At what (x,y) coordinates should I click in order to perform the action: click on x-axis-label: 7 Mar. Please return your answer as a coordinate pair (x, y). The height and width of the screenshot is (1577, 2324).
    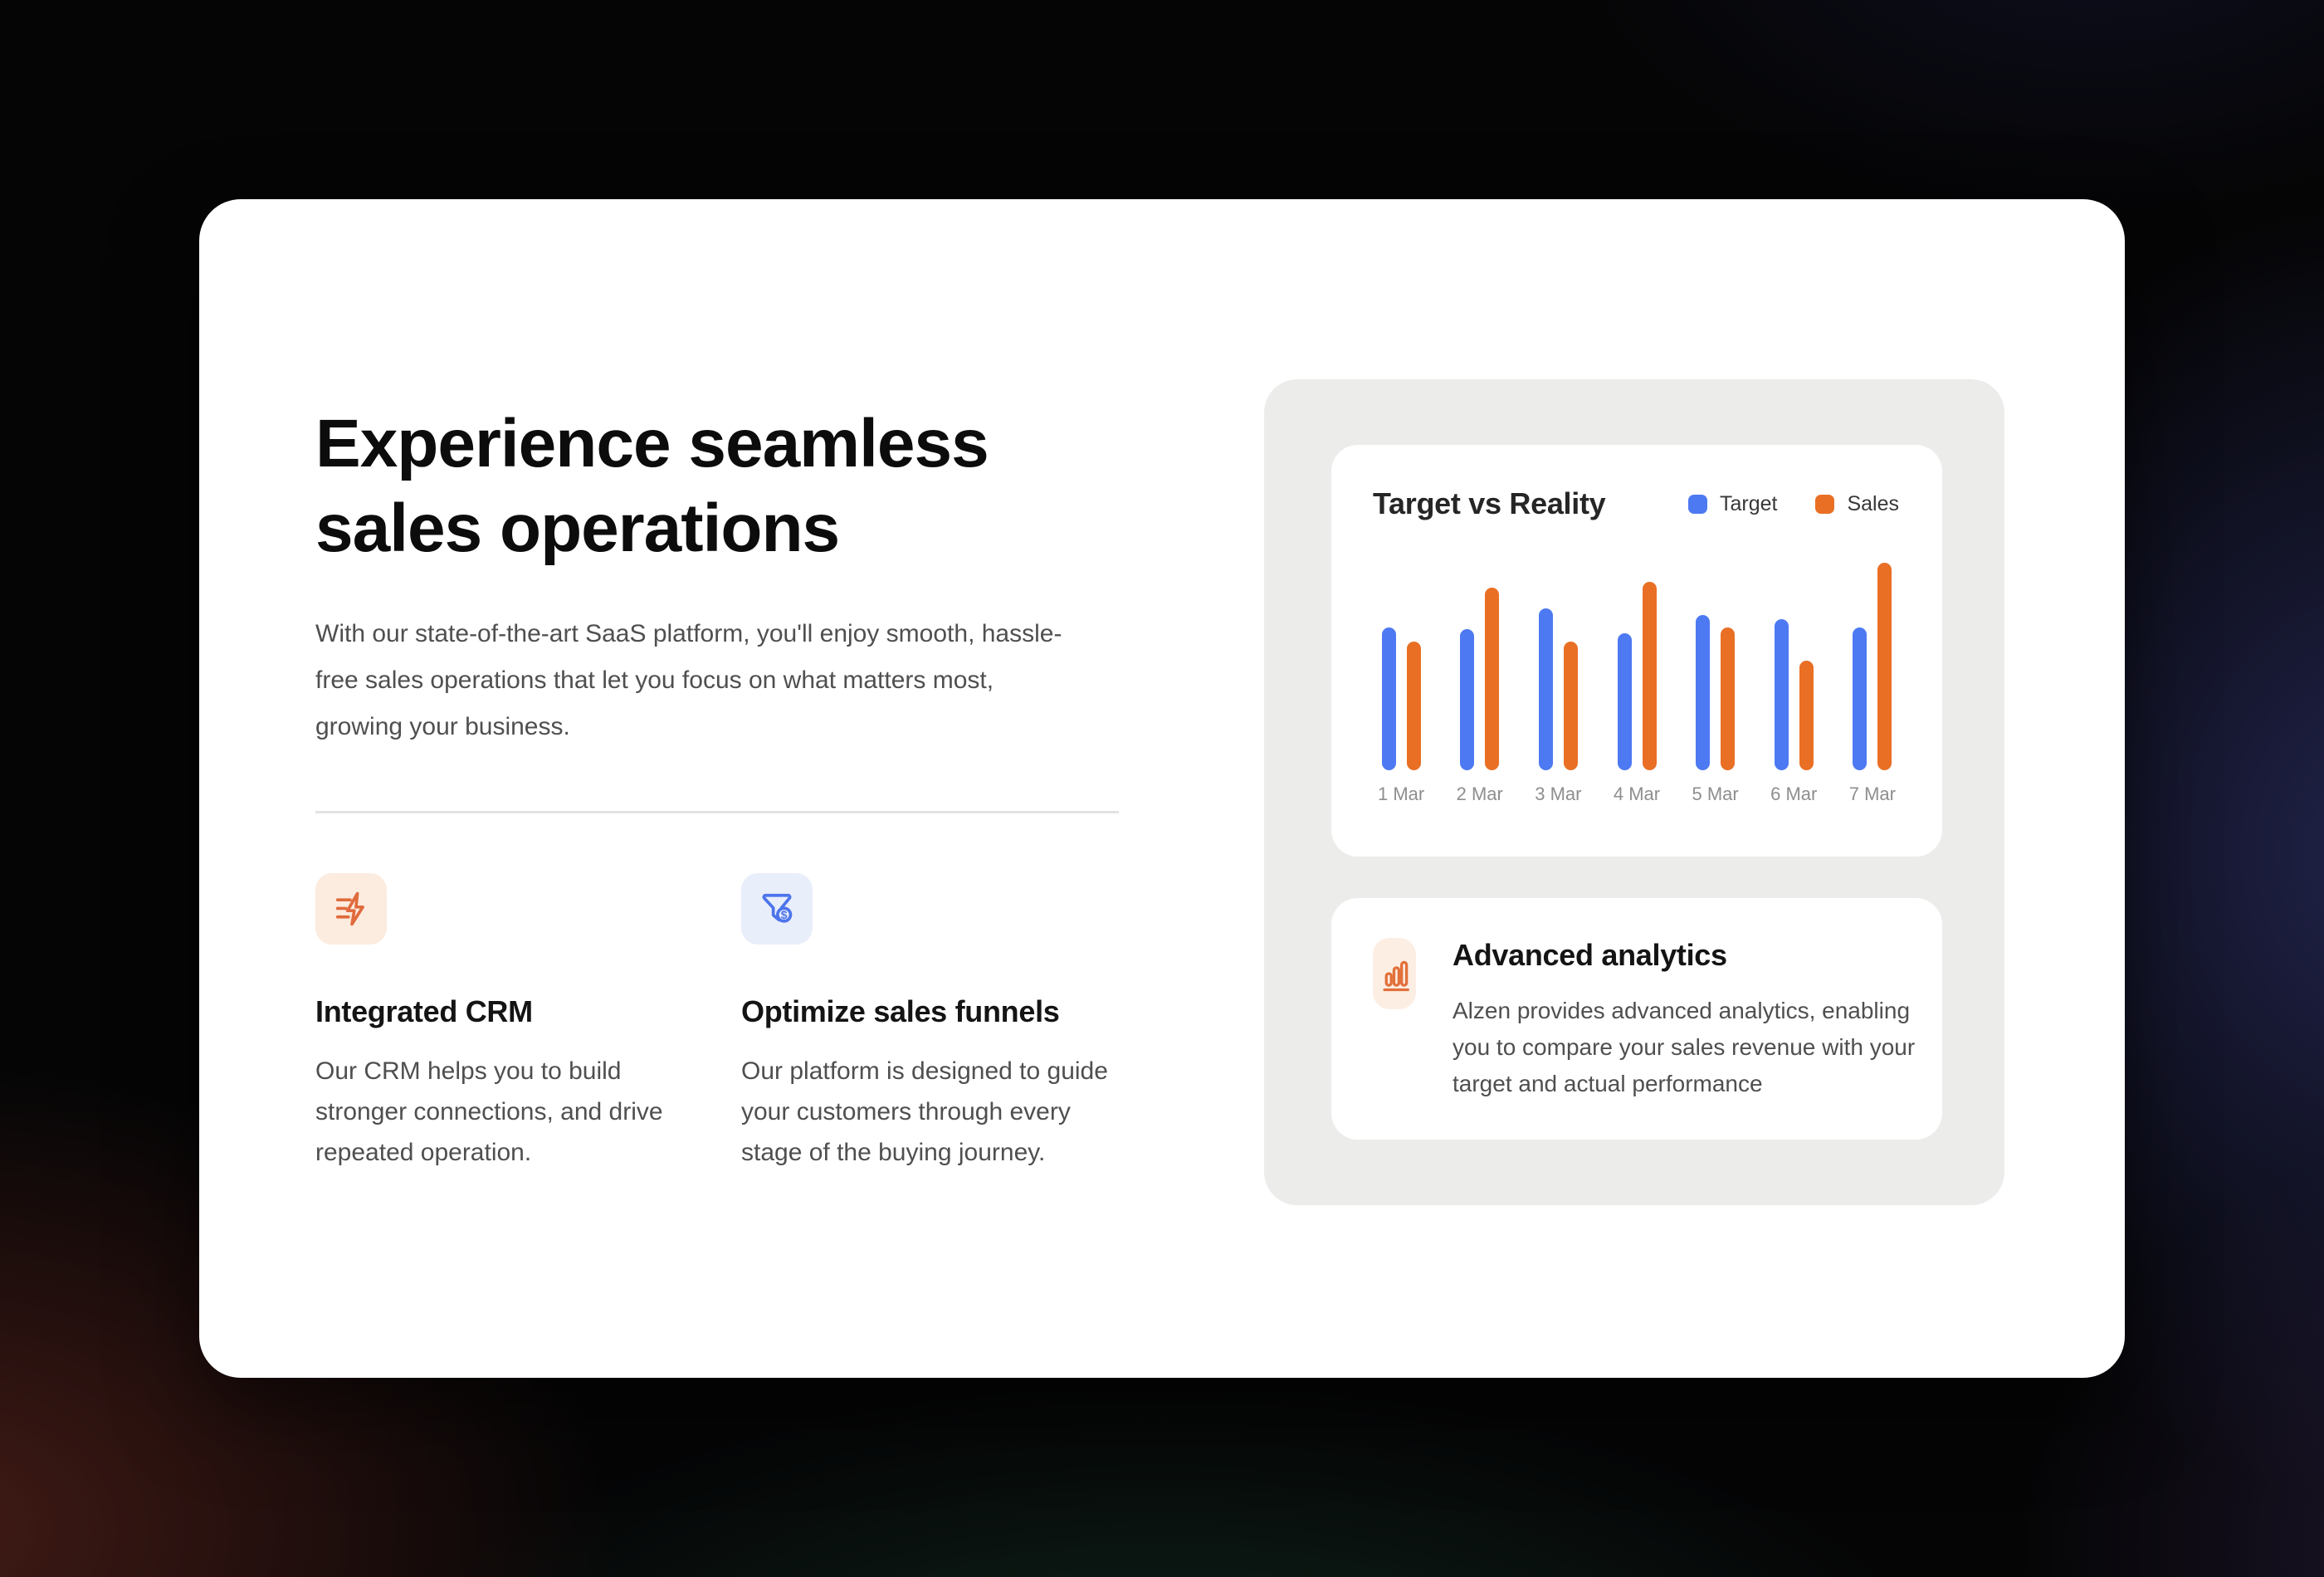
    Looking at the image, I should click on (1872, 794).